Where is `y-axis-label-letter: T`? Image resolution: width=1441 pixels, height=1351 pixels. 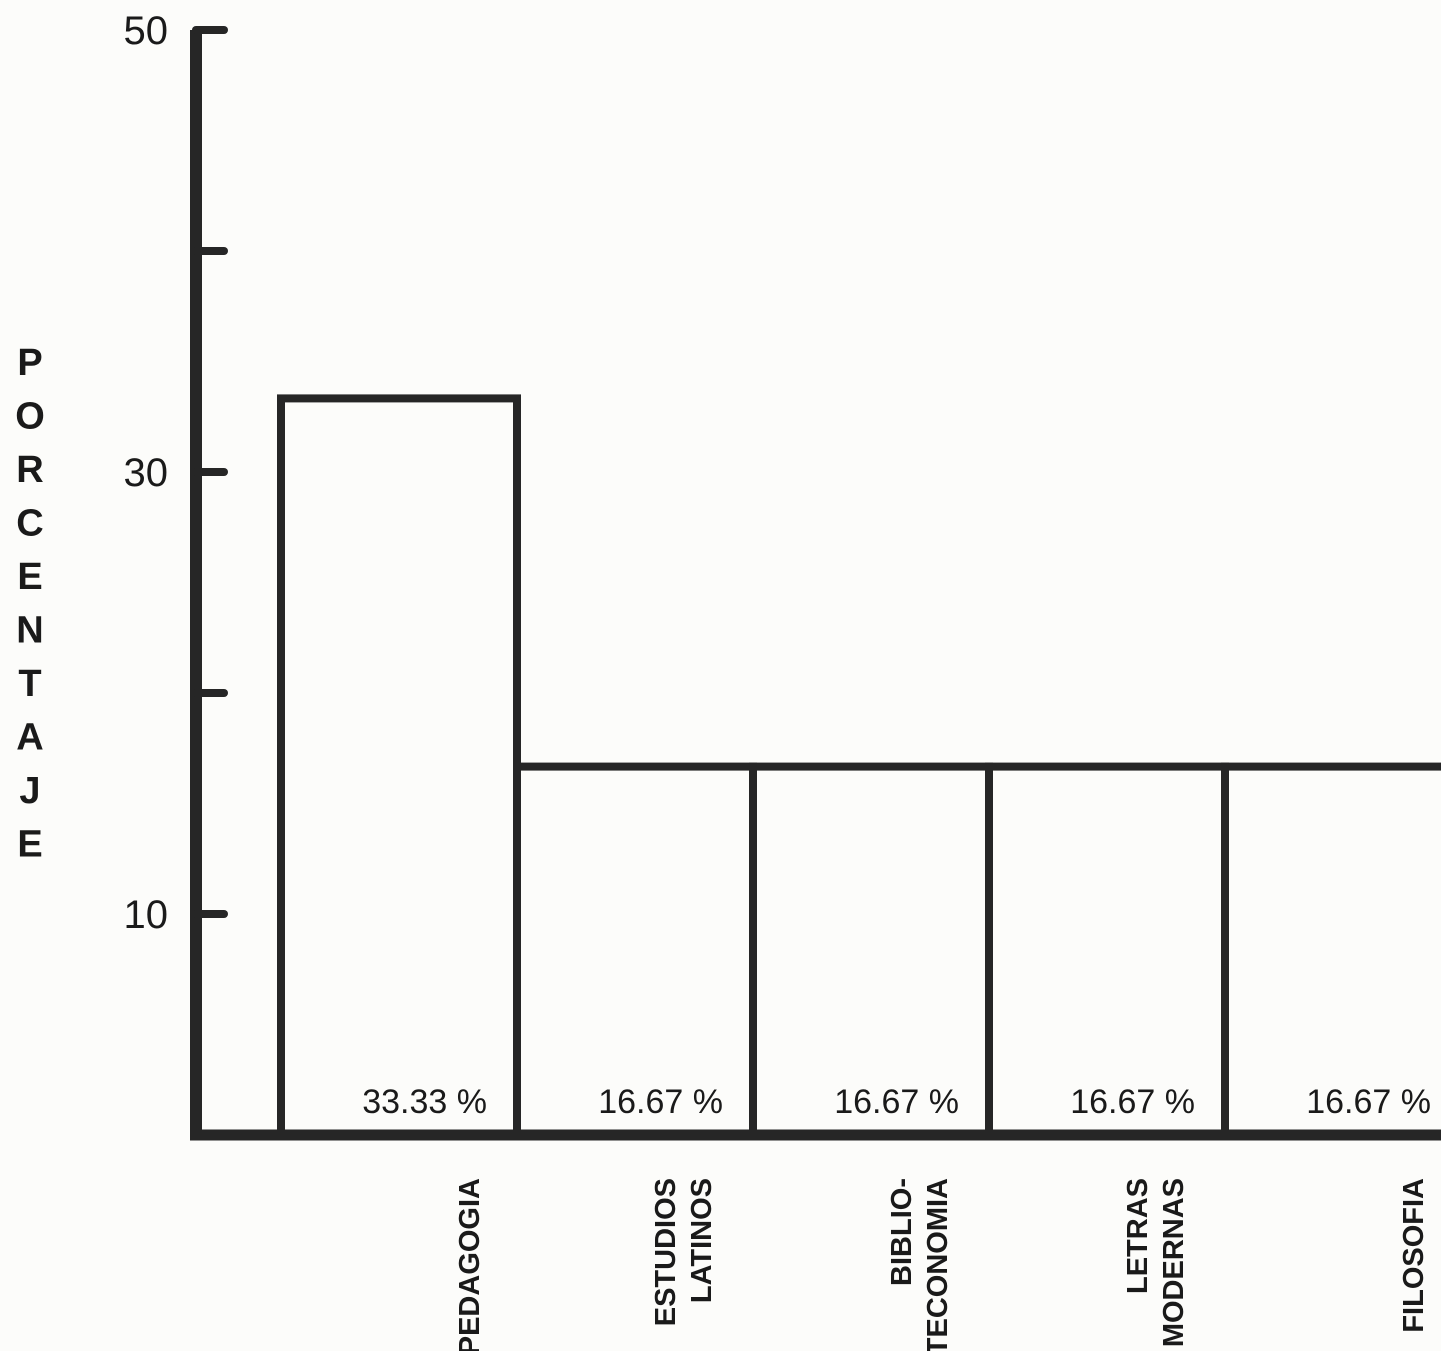
y-axis-label-letter: T is located at coordinates (29, 684).